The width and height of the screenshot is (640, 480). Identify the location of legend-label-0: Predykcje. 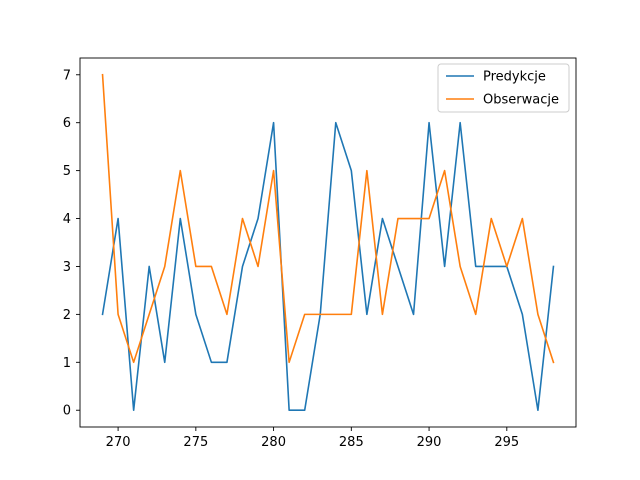
(514, 77).